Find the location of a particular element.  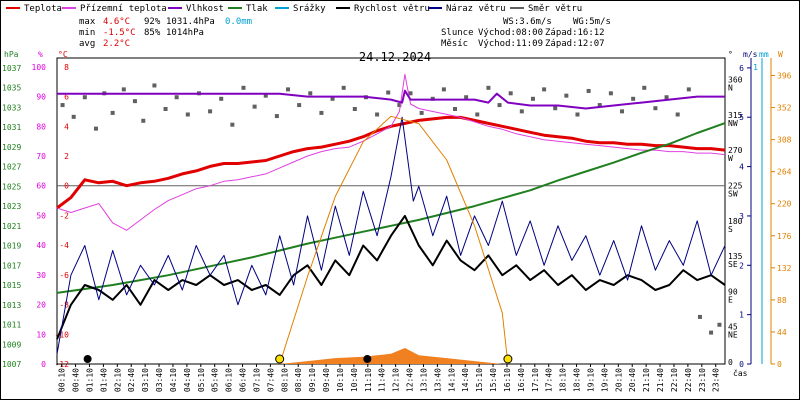

y-tick-humidity: 40 is located at coordinates (41, 245).